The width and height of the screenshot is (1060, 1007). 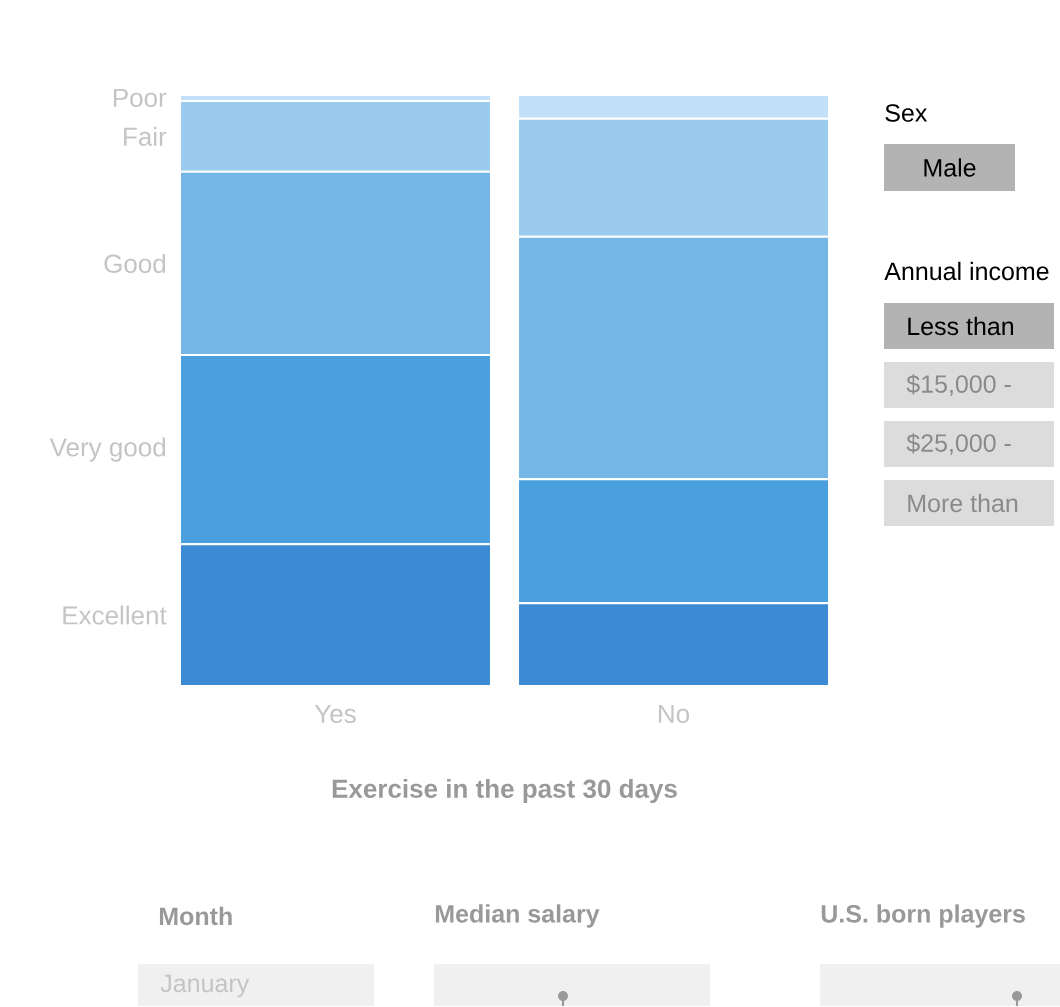 What do you see at coordinates (135, 263) in the screenshot?
I see `series-label: Good` at bounding box center [135, 263].